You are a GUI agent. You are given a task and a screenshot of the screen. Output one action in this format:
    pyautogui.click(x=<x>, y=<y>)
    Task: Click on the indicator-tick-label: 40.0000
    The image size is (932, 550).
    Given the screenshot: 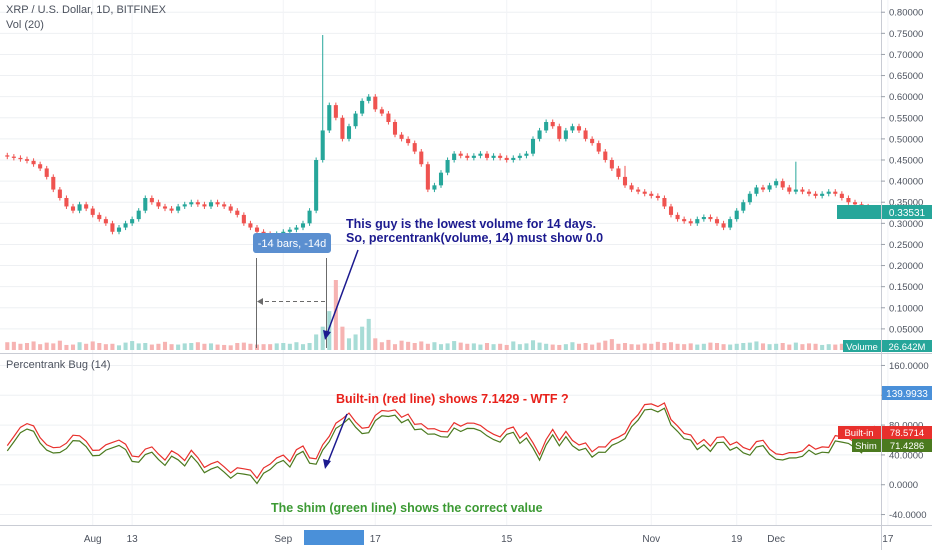 What is the action you would take?
    pyautogui.click(x=906, y=455)
    